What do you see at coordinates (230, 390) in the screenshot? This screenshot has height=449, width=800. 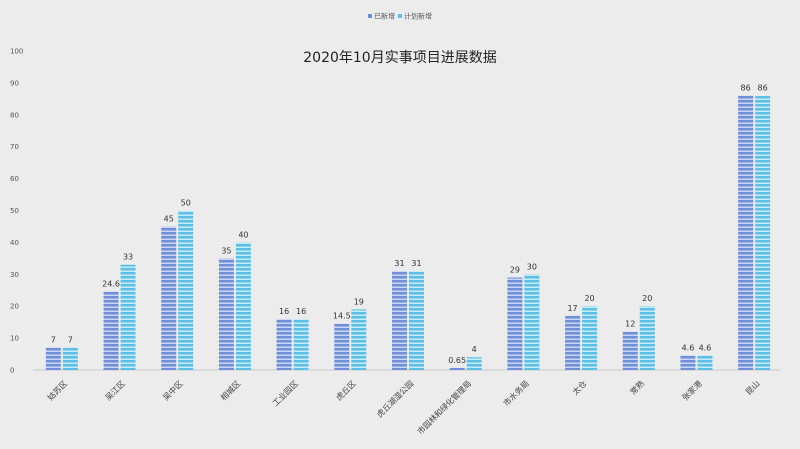 I see `category-label: 相城区` at bounding box center [230, 390].